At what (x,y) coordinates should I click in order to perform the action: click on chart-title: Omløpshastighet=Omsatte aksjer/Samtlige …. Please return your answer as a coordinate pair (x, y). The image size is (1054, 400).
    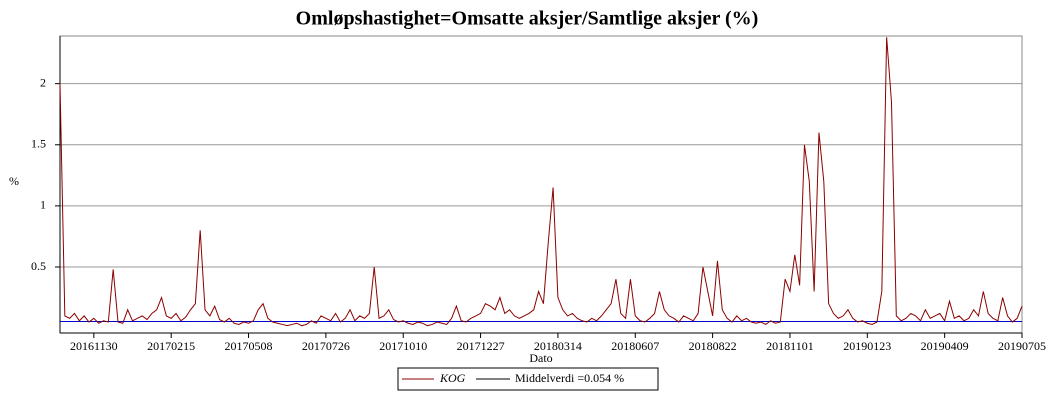
    Looking at the image, I should click on (527, 19).